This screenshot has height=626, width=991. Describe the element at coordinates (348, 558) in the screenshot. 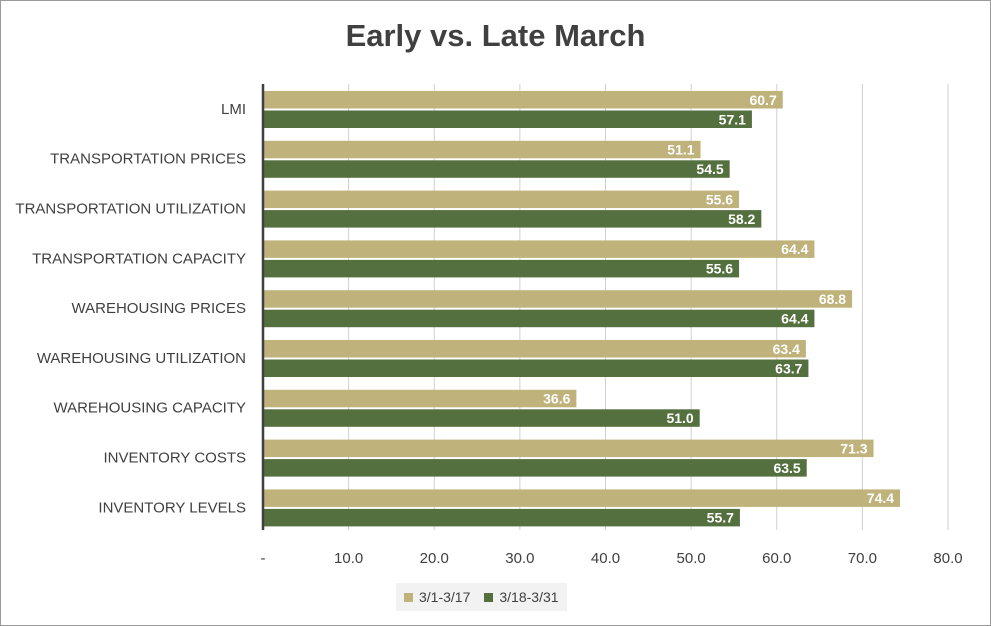

I see `x-tick-label: 10.0` at that location.